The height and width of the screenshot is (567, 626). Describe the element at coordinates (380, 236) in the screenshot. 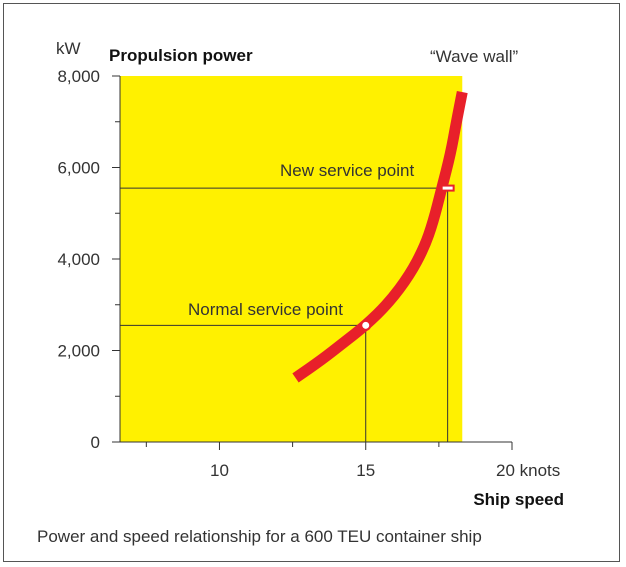

I see `power-curve` at that location.